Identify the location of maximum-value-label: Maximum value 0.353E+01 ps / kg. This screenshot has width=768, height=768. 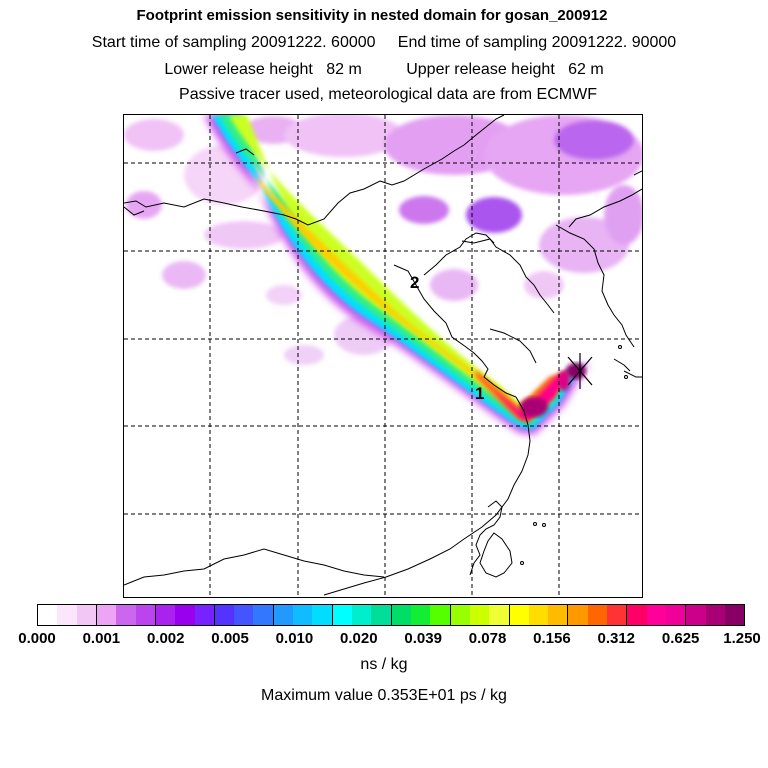
(384, 695).